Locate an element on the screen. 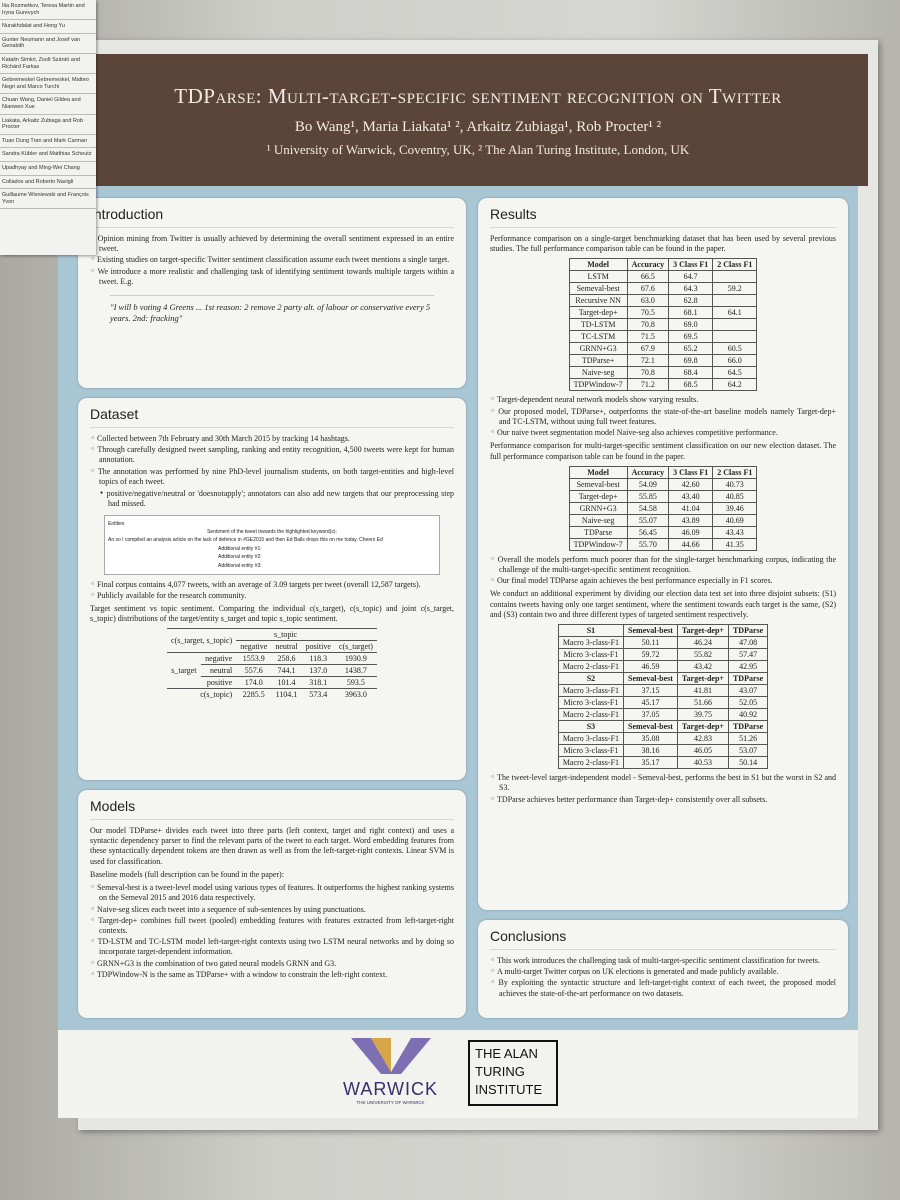 This screenshot has width=900, height=1200. table-header-cell: Model is located at coordinates (598, 265).